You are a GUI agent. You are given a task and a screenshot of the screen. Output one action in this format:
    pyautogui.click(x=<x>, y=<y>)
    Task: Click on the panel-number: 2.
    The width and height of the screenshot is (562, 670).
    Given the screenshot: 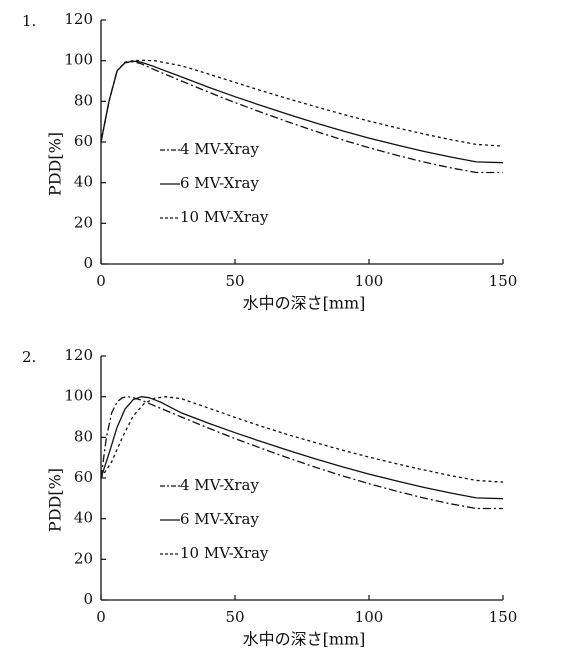 What is the action you would take?
    pyautogui.click(x=29, y=357)
    